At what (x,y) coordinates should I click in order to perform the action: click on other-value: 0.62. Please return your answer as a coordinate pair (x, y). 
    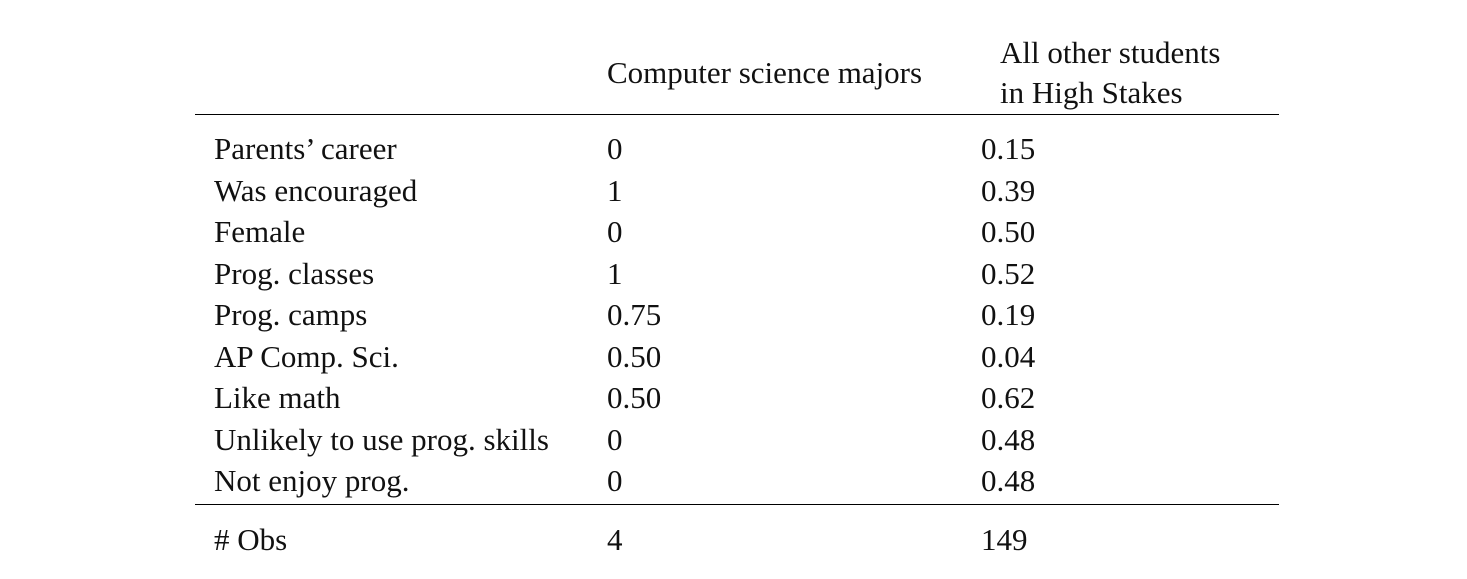
    Looking at the image, I should click on (1008, 397).